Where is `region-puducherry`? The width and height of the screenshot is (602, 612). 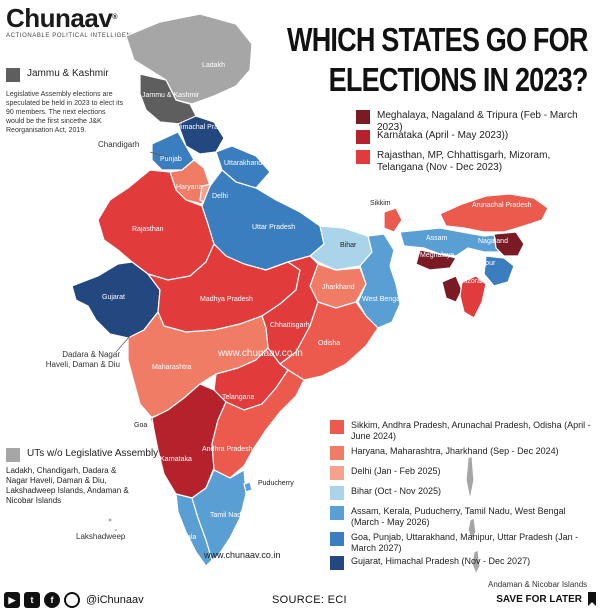
region-puducherry is located at coordinates (248, 487).